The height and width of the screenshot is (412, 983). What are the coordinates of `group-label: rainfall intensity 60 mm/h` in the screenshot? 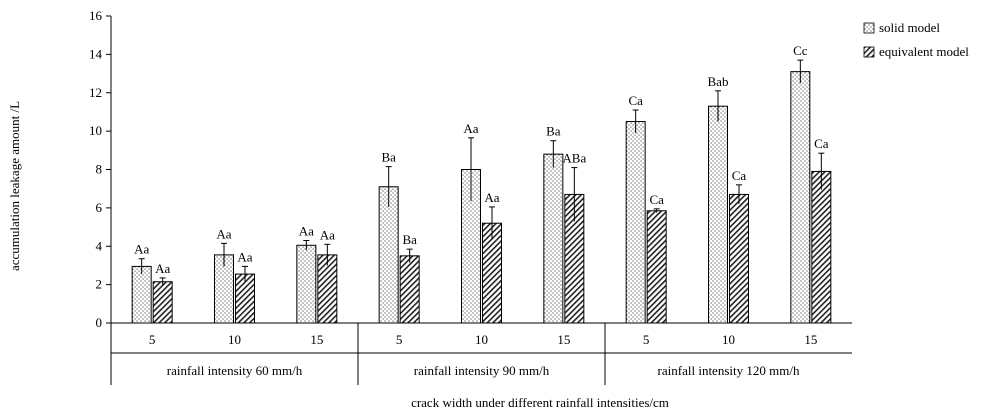 It's located at (235, 370).